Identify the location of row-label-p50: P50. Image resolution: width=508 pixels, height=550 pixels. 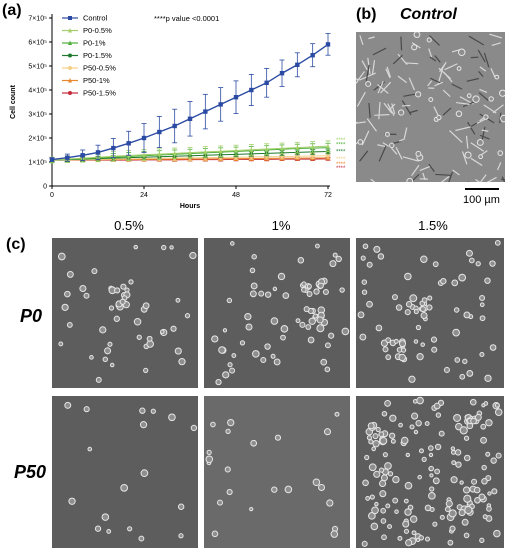
(30, 472).